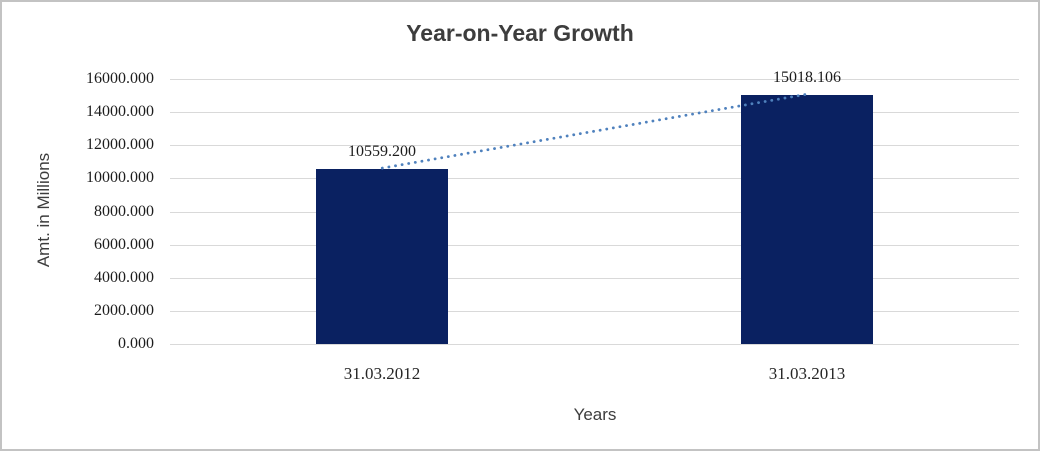  What do you see at coordinates (43, 210) in the screenshot?
I see `y-axis-title: Amt. in Millions` at bounding box center [43, 210].